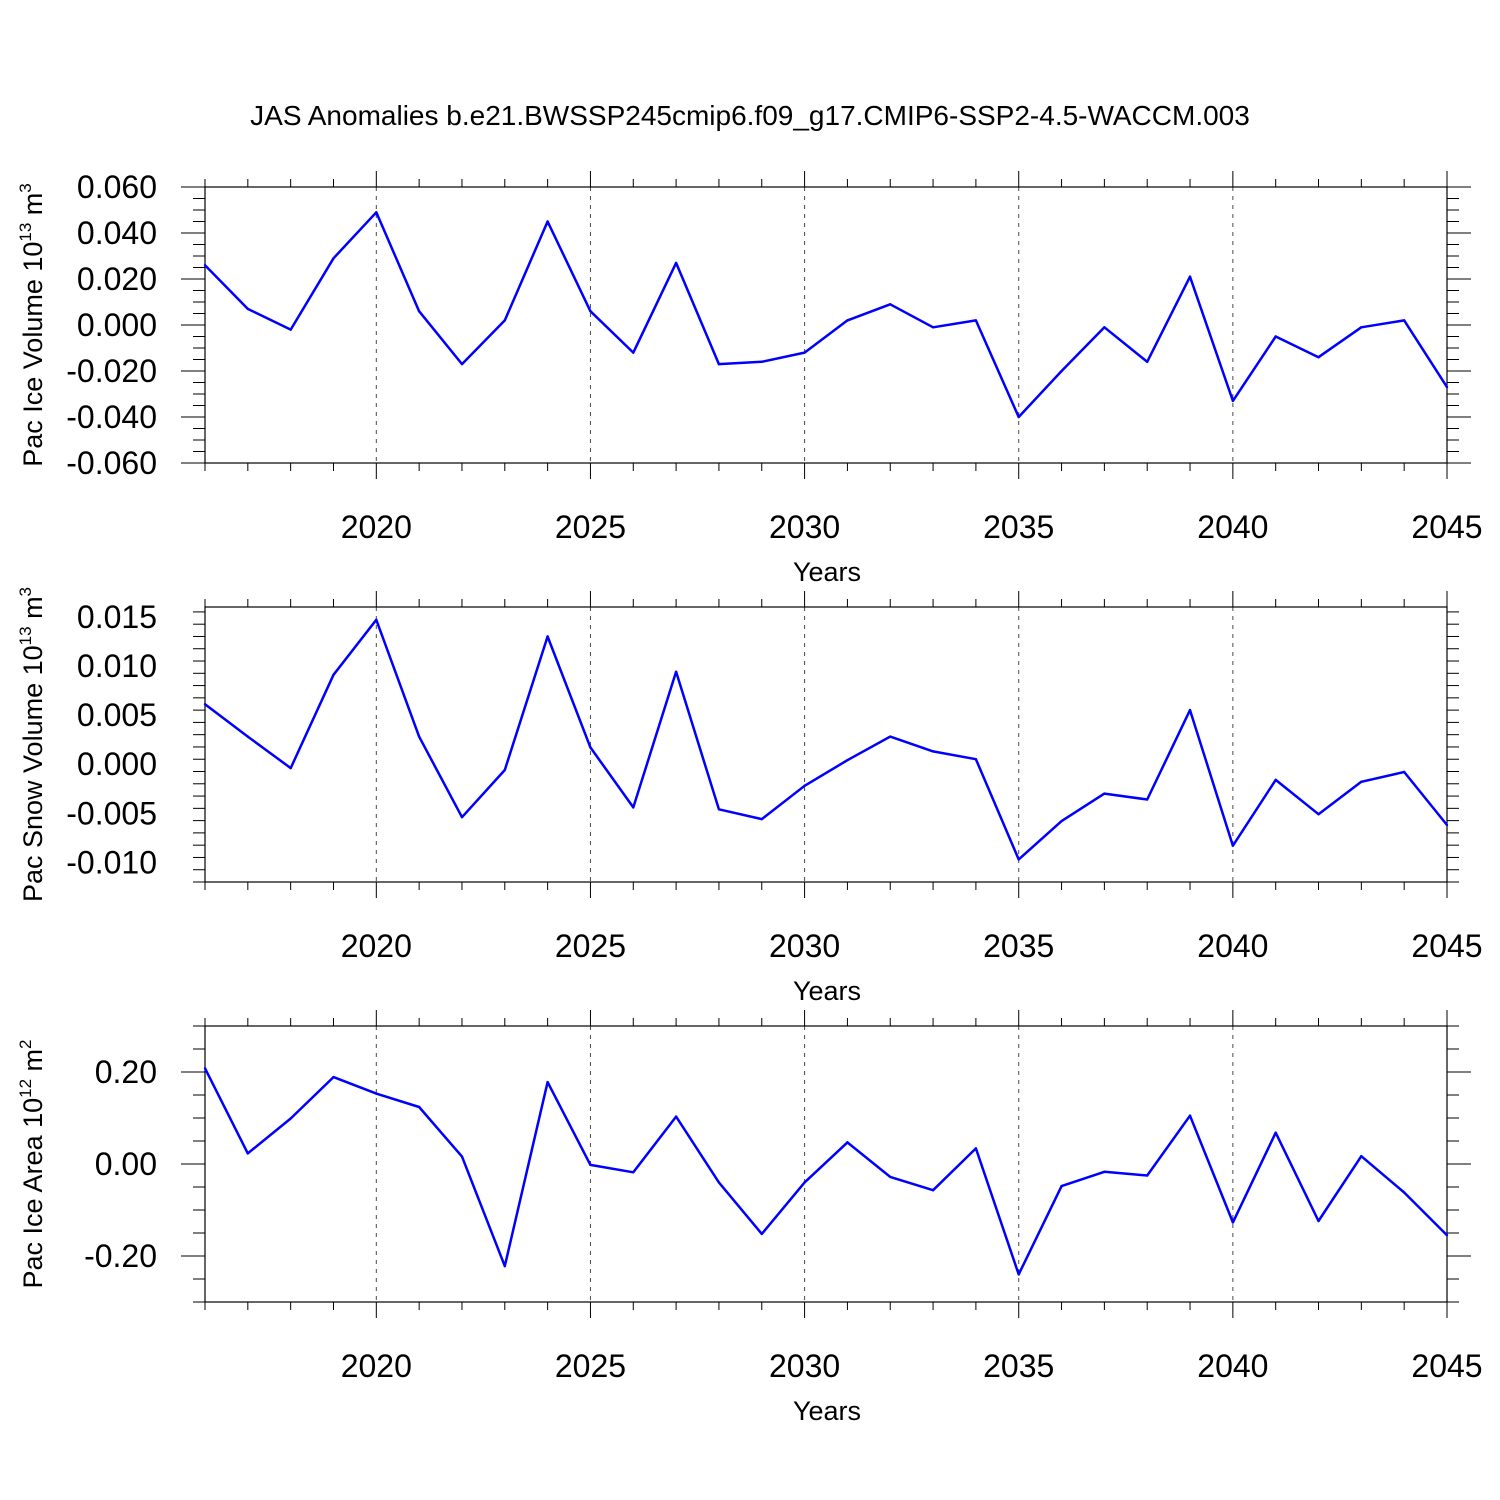 Image resolution: width=1500 pixels, height=1500 pixels. What do you see at coordinates (117, 666) in the screenshot?
I see `y-tick-label: 0.010` at bounding box center [117, 666].